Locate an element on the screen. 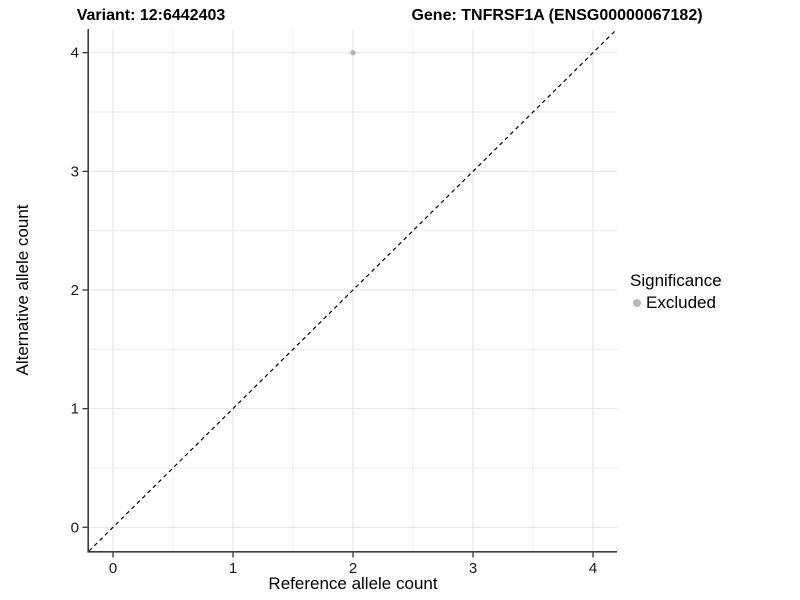 This screenshot has width=800, height=600. y-axis-title: Alternative allele count is located at coordinates (22, 290).